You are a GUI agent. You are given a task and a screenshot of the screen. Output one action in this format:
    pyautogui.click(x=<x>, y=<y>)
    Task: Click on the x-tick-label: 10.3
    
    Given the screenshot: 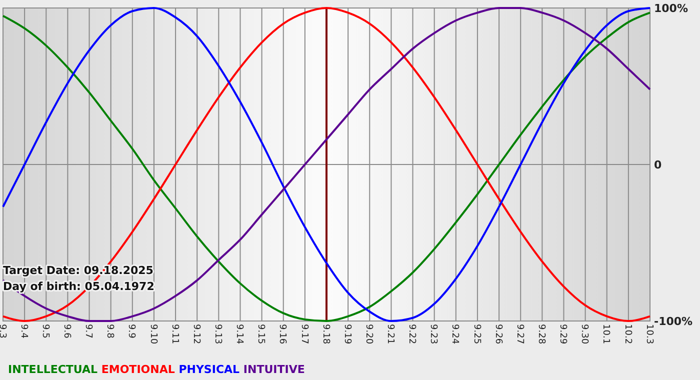 What is the action you would take?
    pyautogui.click(x=649, y=334)
    